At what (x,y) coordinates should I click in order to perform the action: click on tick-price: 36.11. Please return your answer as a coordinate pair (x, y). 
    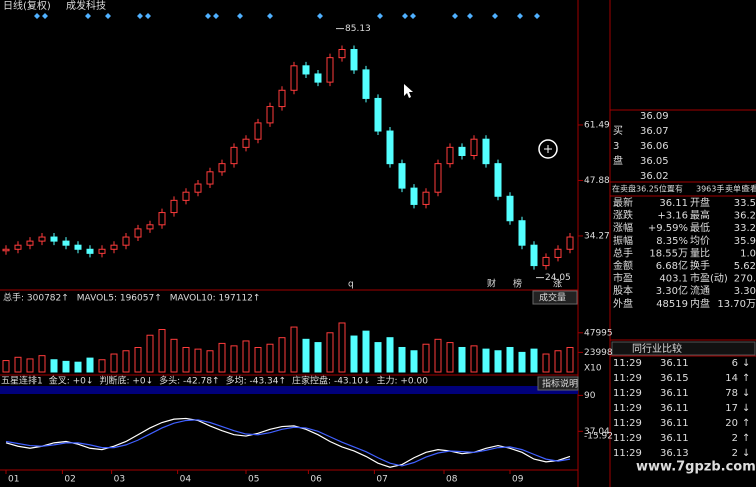
    Looking at the image, I should click on (674, 393).